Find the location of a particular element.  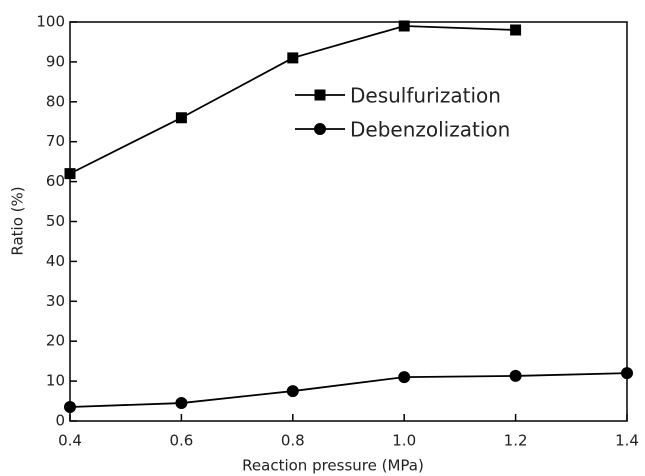

y-tick-label: 80 is located at coordinates (55, 101).